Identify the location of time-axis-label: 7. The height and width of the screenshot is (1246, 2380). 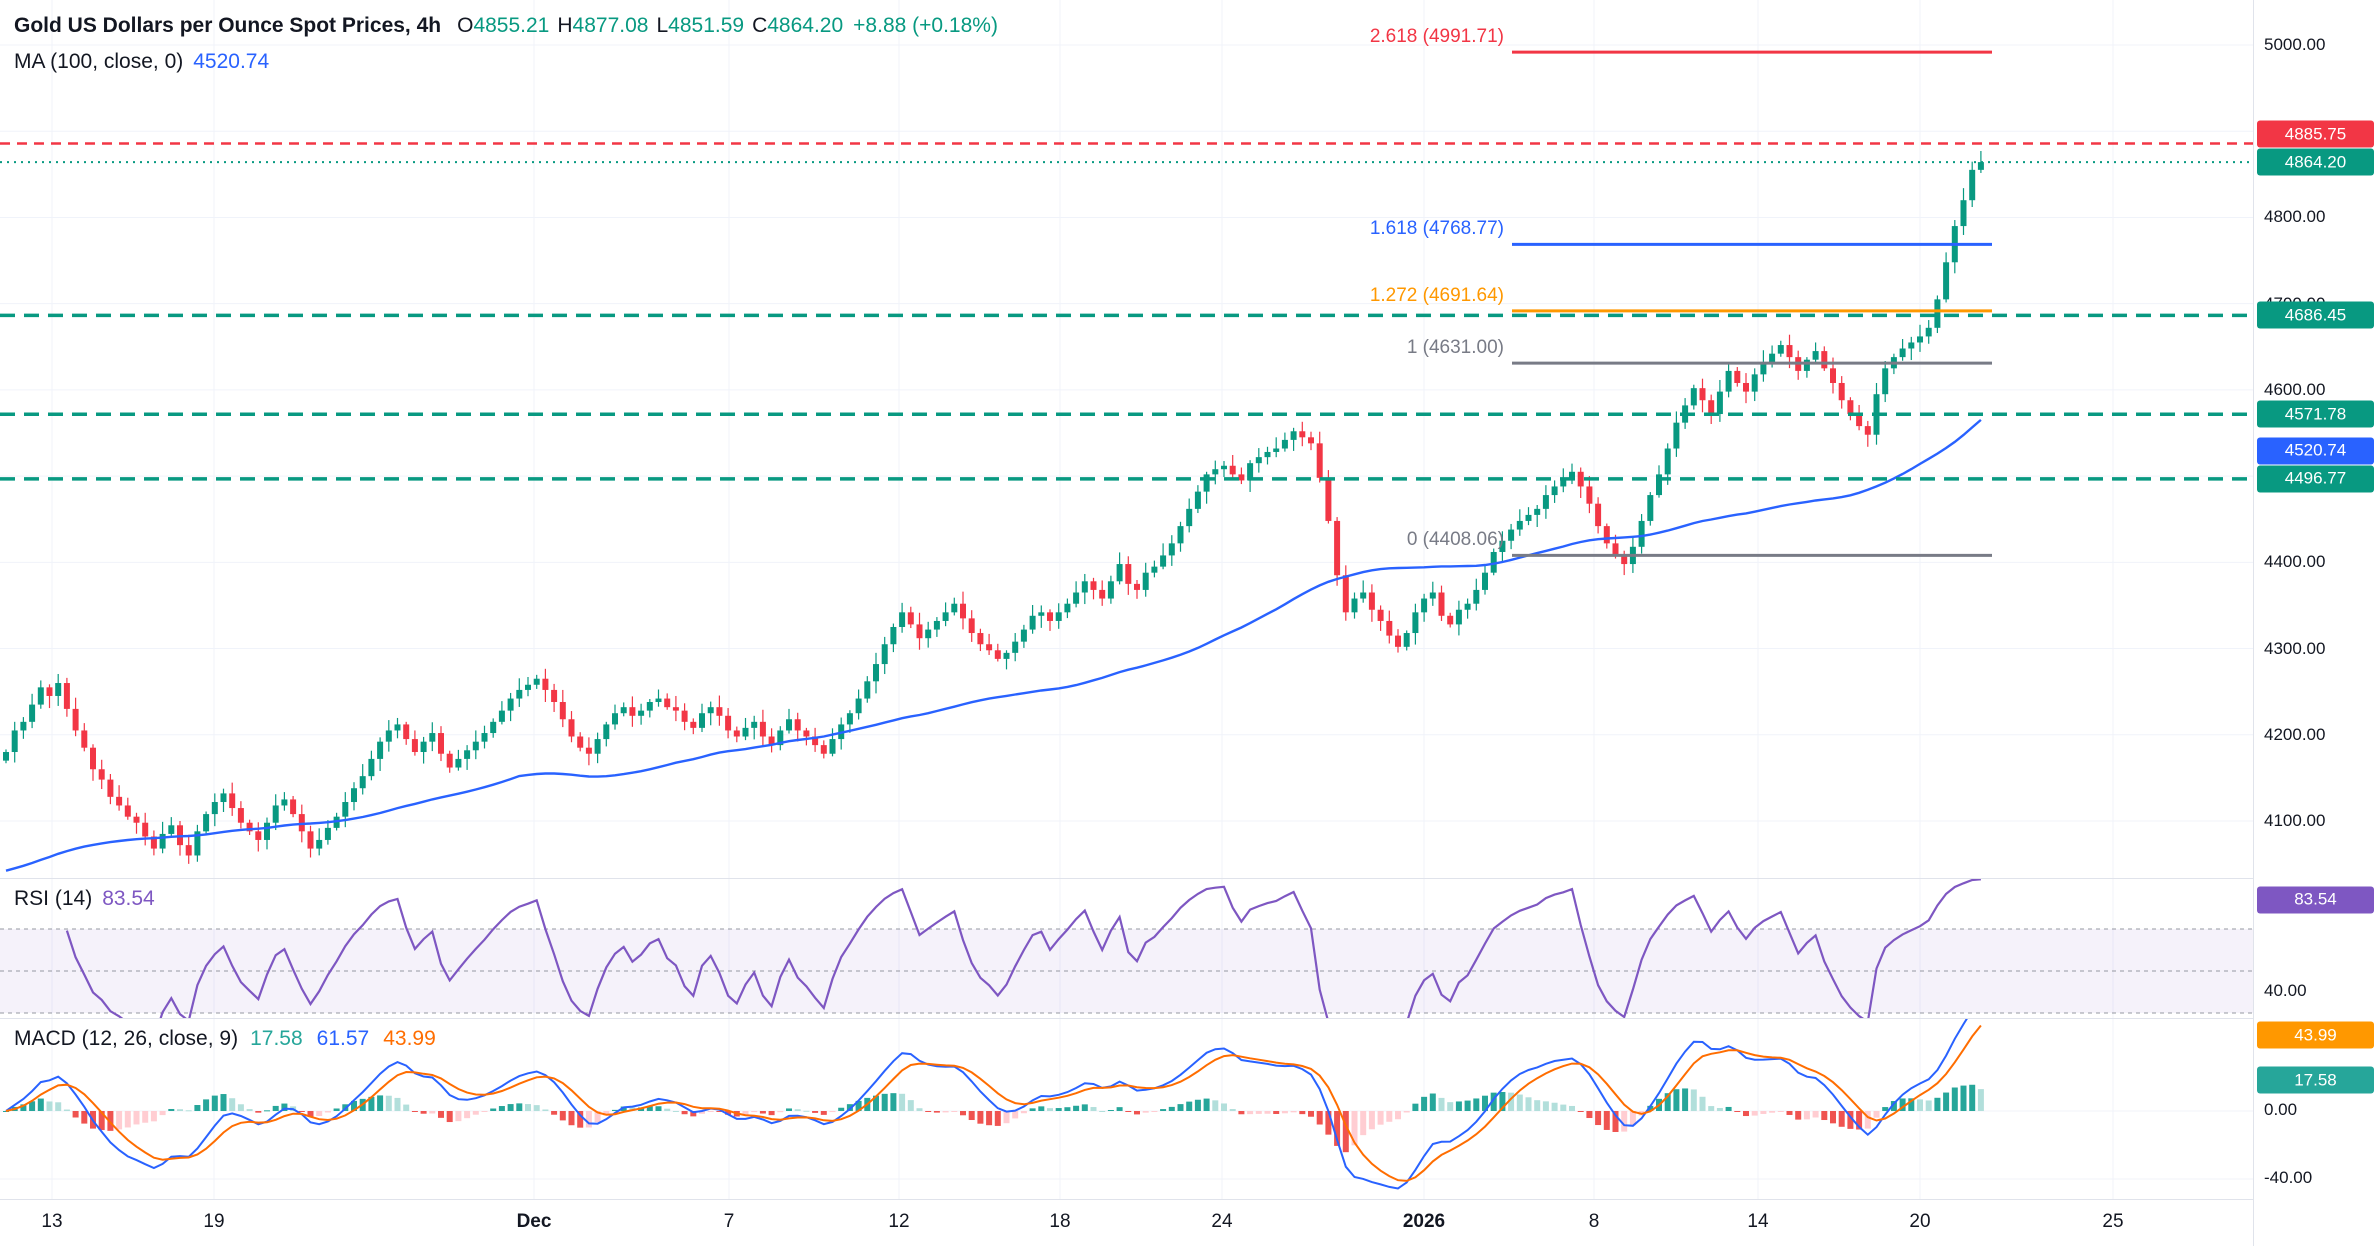
(729, 1221).